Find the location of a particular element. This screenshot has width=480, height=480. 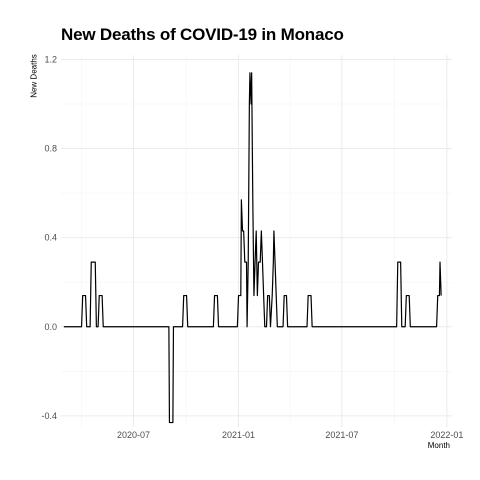

chart-title: New Deaths of COVID-19 in Monaco is located at coordinates (202, 34).